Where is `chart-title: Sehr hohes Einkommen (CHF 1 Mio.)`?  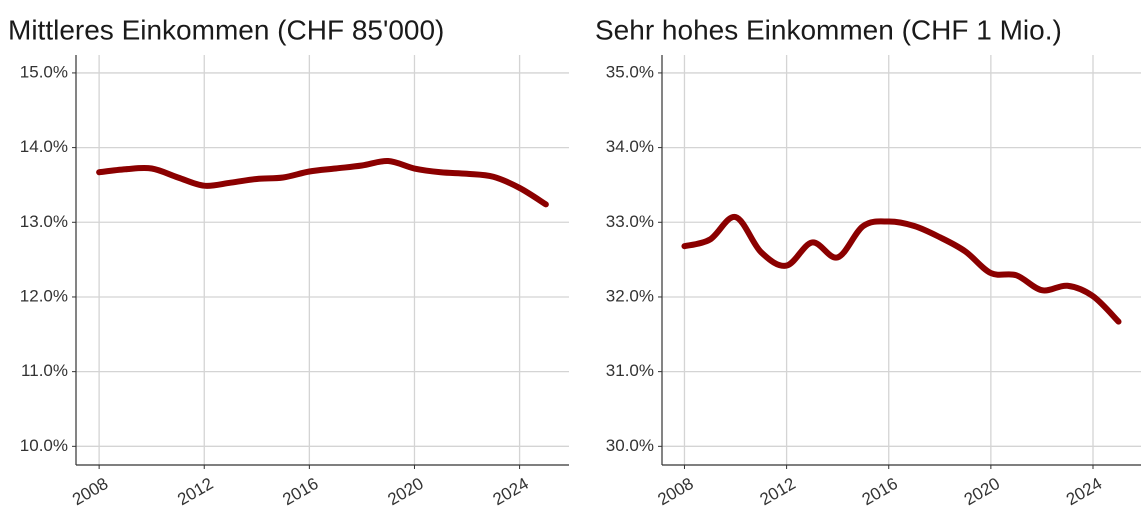 chart-title: Sehr hohes Einkommen (CHF 1 Mio.) is located at coordinates (828, 29).